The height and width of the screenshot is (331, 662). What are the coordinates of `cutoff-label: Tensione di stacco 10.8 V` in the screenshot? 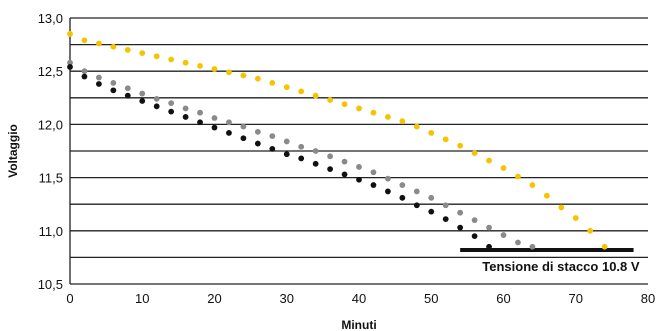 It's located at (561, 266).